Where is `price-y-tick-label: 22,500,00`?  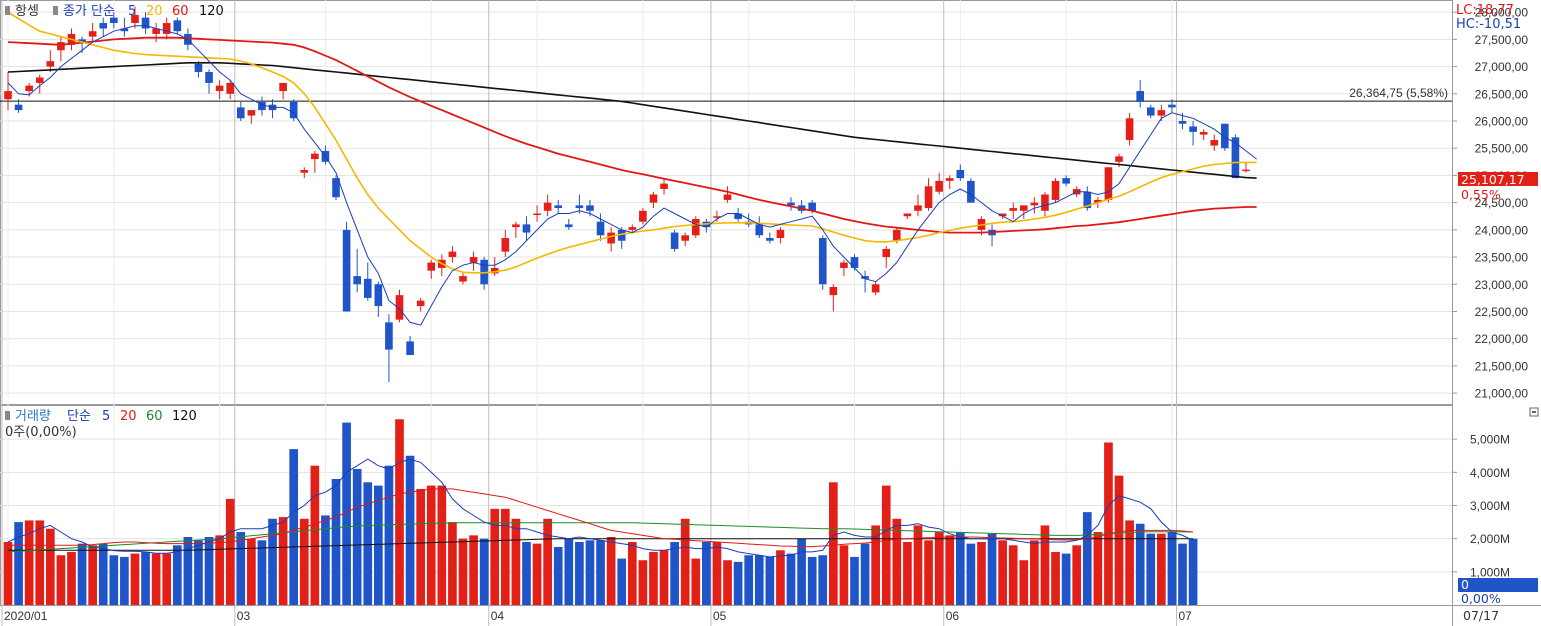
price-y-tick-label: 22,500,00 is located at coordinates (1502, 312).